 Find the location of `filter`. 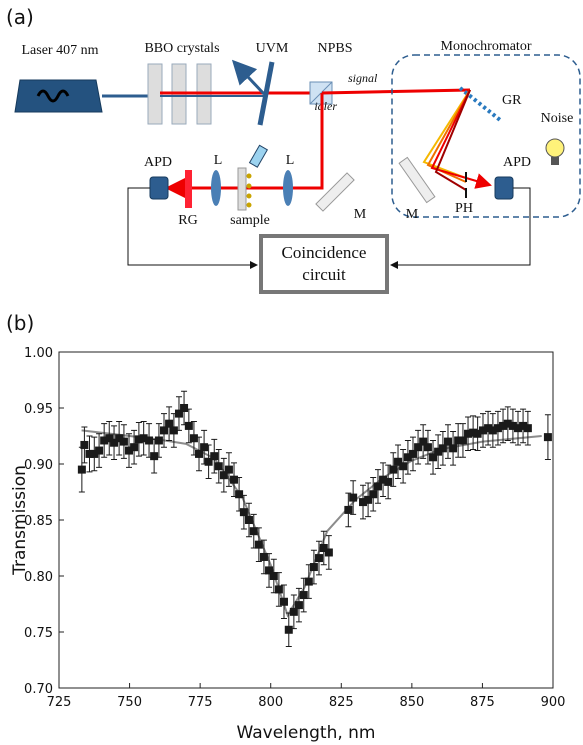

filter is located at coordinates (188, 189).